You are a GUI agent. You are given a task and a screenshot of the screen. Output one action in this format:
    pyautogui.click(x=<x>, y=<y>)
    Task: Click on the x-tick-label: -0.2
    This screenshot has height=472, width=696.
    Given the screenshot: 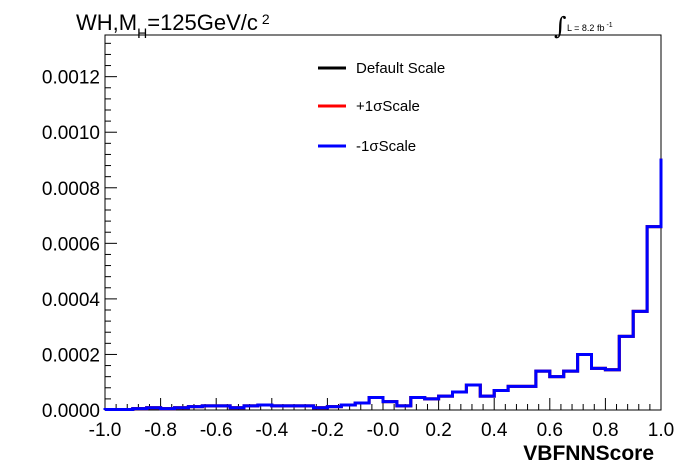 What is the action you would take?
    pyautogui.click(x=327, y=430)
    